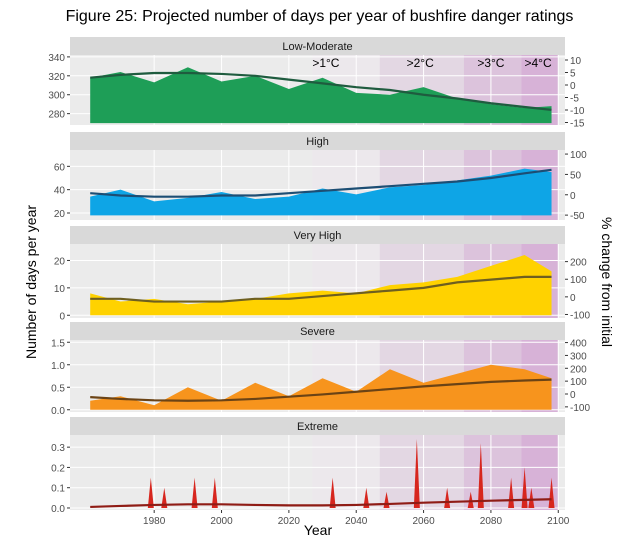  What do you see at coordinates (574, 99) in the screenshot?
I see `right-y-tick-label: -5` at bounding box center [574, 99].